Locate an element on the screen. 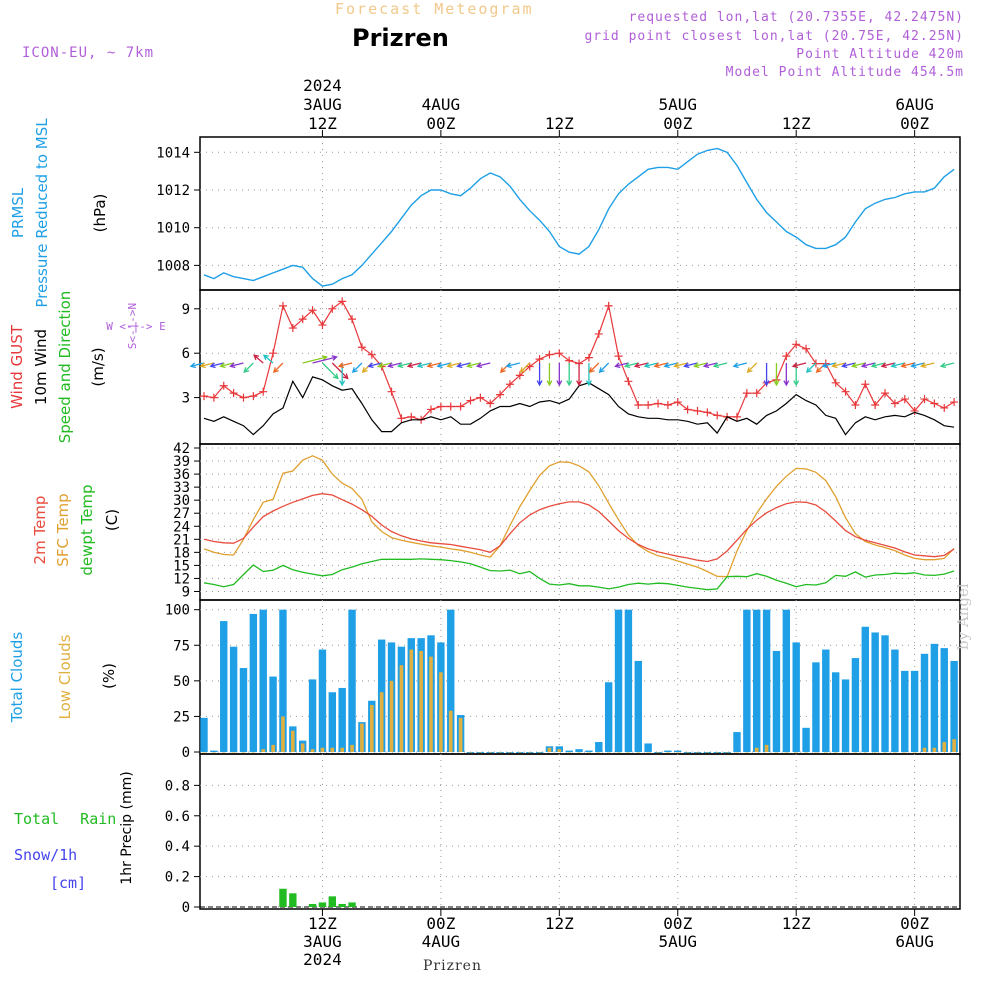 Image resolution: width=1000 pixels, height=1000 pixels. temperature-ytick-label: 24 is located at coordinates (181, 527).